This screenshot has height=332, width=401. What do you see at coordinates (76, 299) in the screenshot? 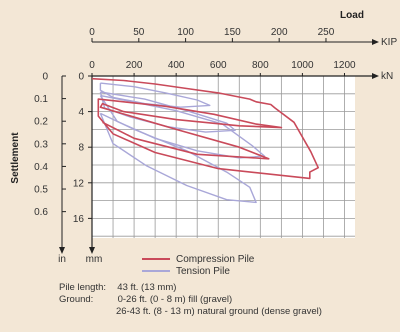
I see `ground-label: Ground:` at bounding box center [76, 299].